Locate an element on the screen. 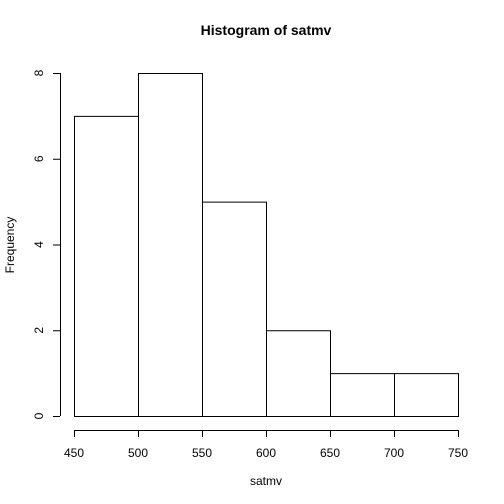  x-tick-label-1: 500 is located at coordinates (138, 453).